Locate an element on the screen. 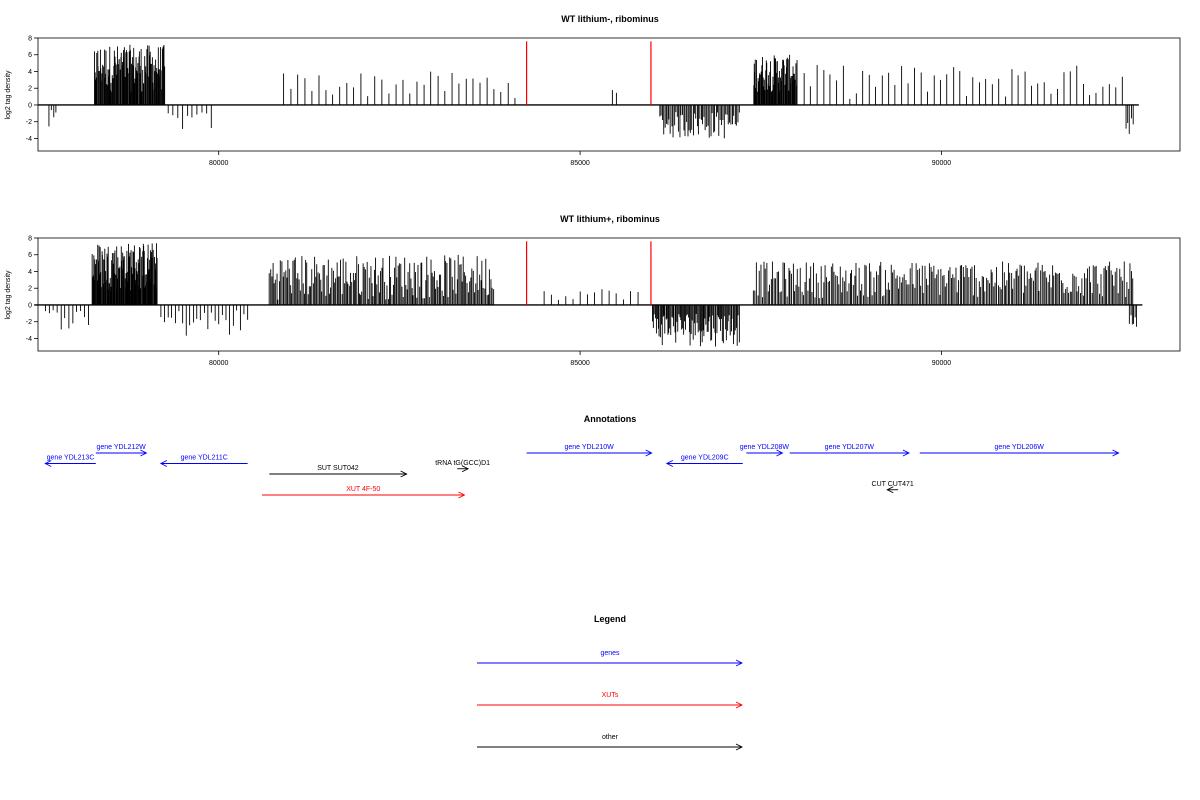 Image resolution: width=1200 pixels, height=800 pixels. feature-label: gene YDL208W is located at coordinates (765, 447).